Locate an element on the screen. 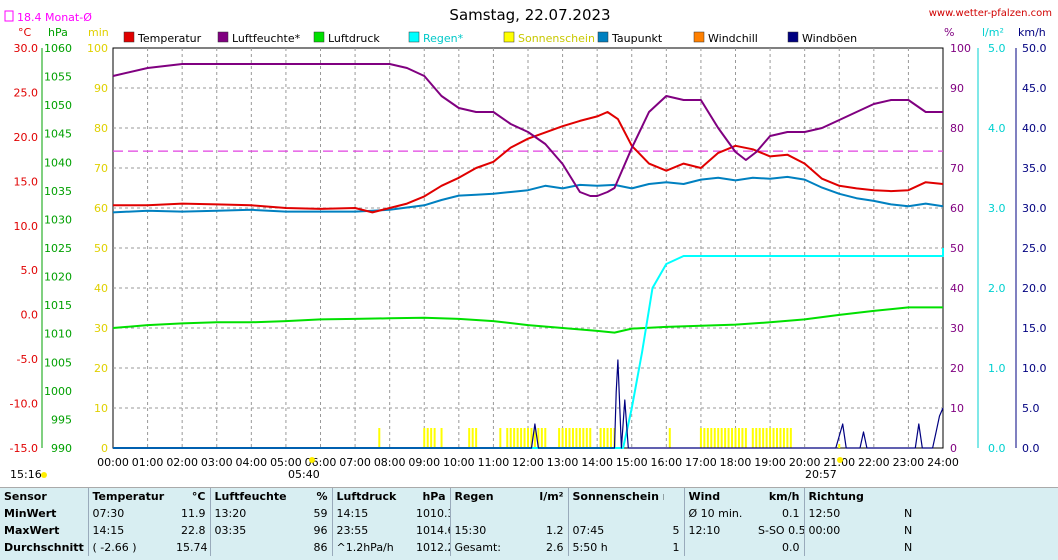 The height and width of the screenshot is (560, 1058). last-update-sun-icon is located at coordinates (44, 475).